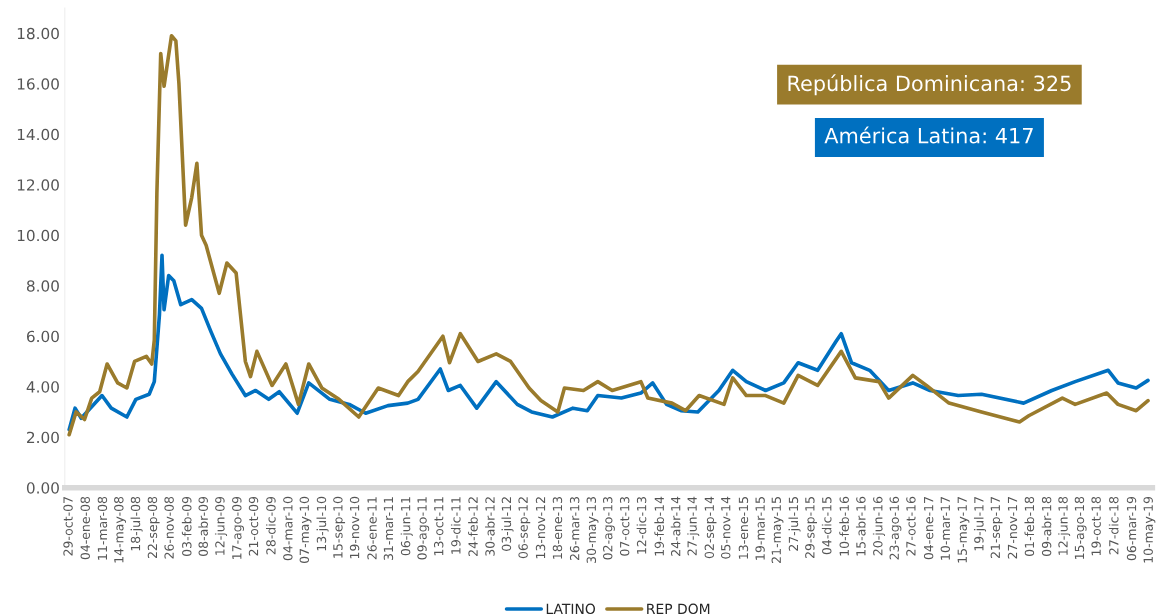 The width and height of the screenshot is (1157, 615). What do you see at coordinates (743, 528) in the screenshot?
I see `x-tick-label: 13-ene-15` at bounding box center [743, 528].